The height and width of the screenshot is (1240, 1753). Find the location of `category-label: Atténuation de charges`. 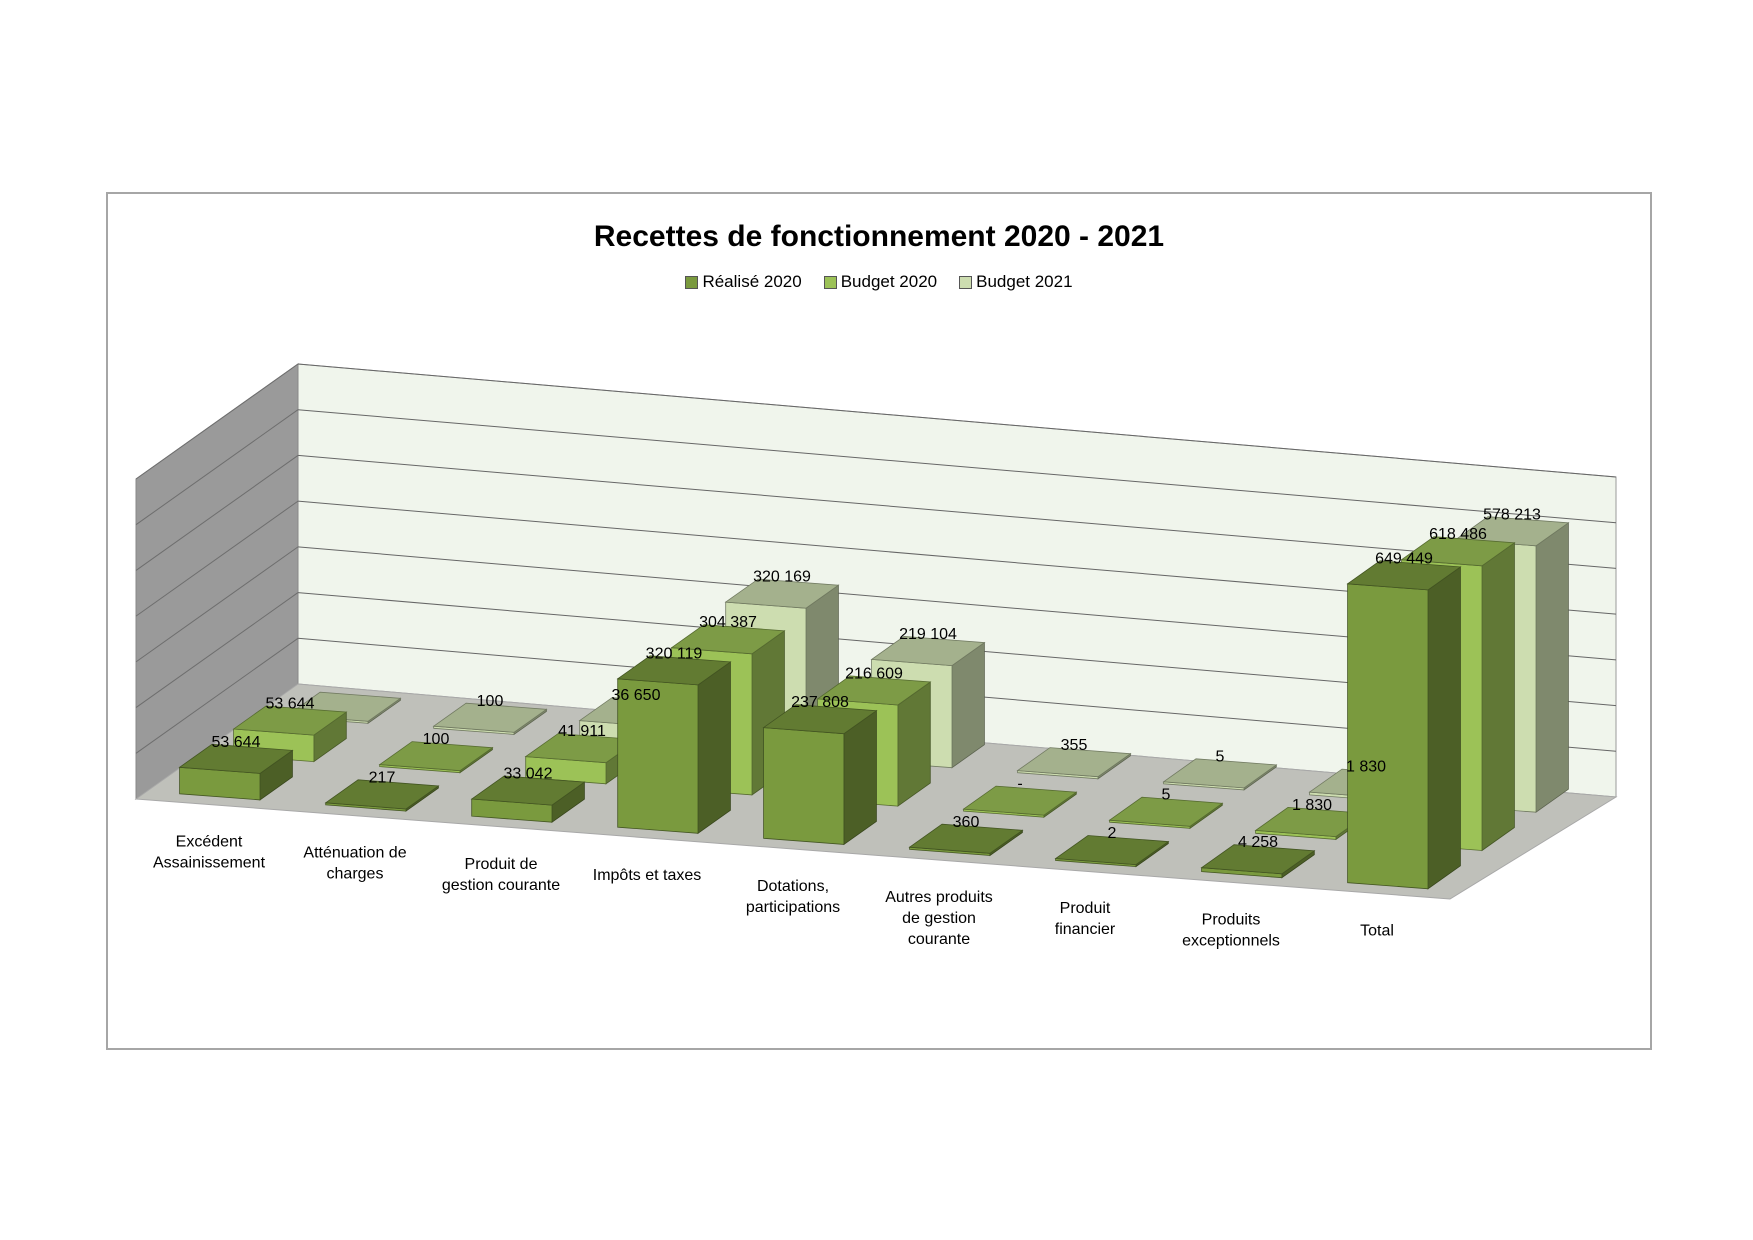

category-label: Atténuation de charges is located at coordinates (354, 864).